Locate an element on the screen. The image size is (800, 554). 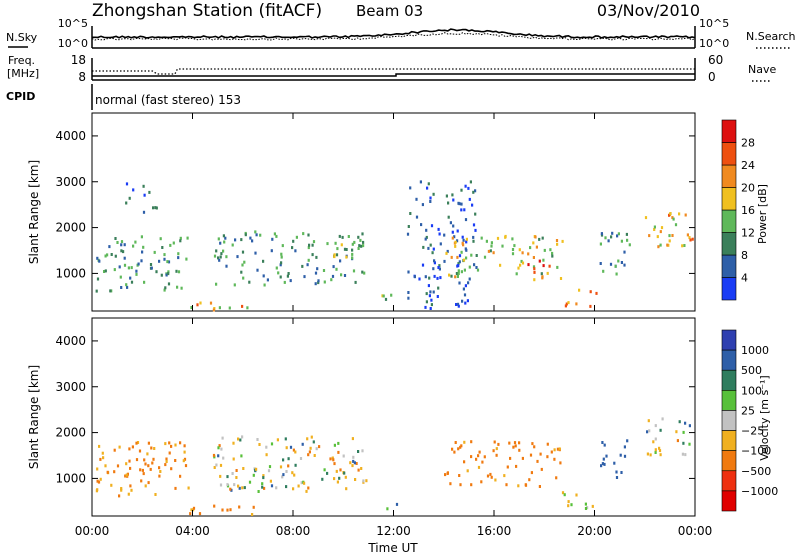
freq-label: Freq. is located at coordinates (21, 60).